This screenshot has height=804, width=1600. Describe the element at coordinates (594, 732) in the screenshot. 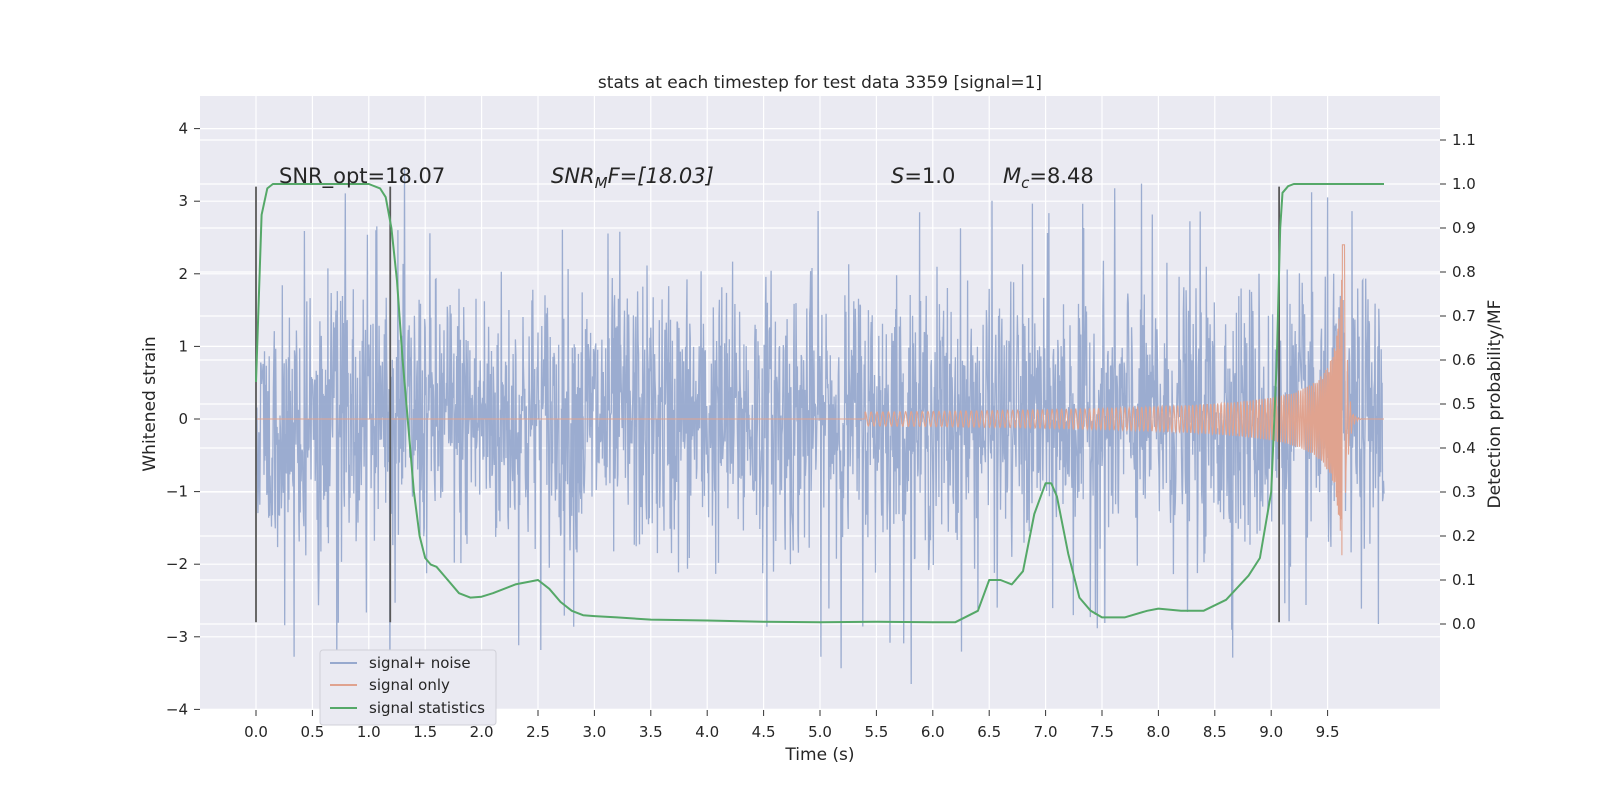

I see `x-tick-label: 3.0` at that location.